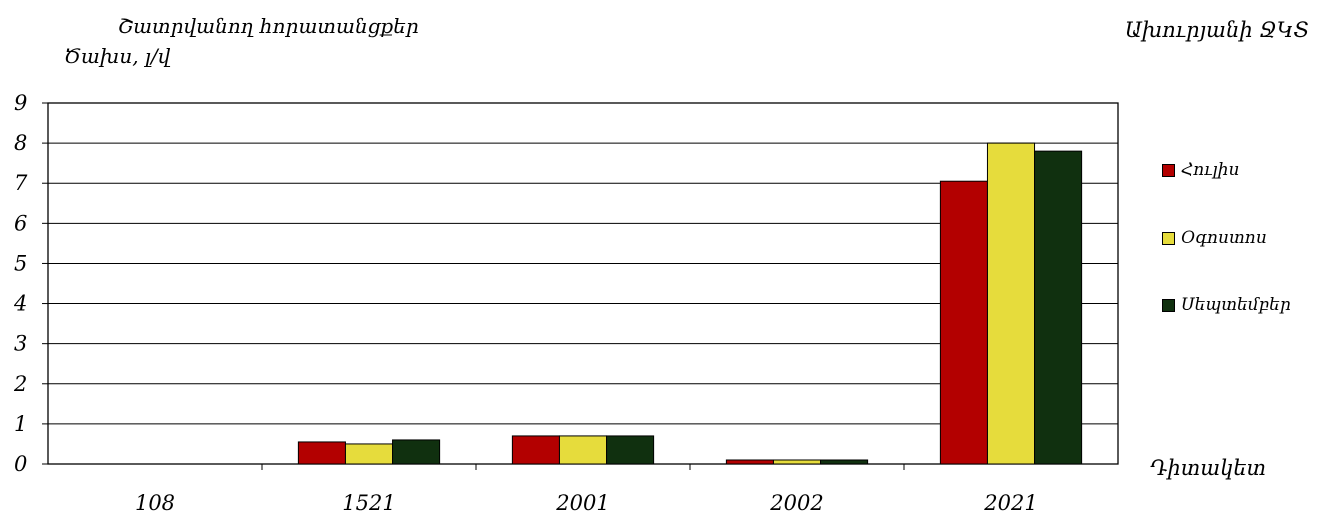 Image resolution: width=1319 pixels, height=518 pixels. I want to click on legend-label: Օգոստոս, so click(1224, 238).